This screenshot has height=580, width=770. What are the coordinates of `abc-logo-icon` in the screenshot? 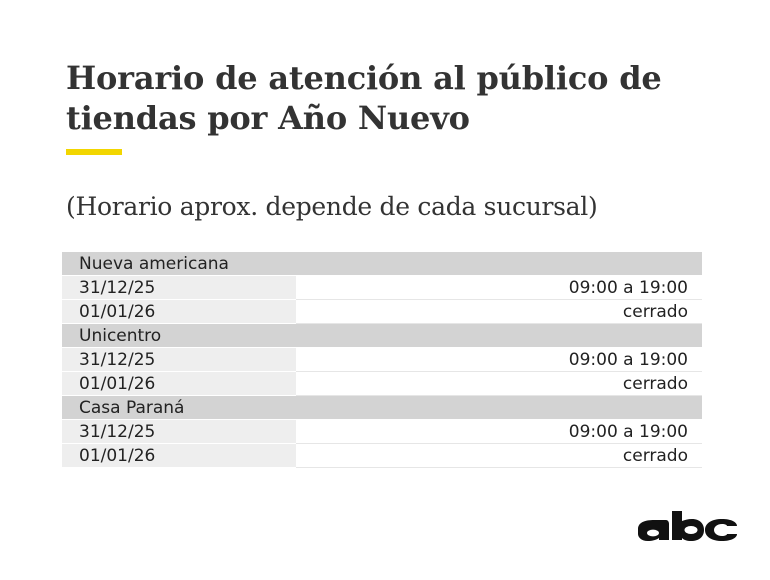 It's located at (687, 526).